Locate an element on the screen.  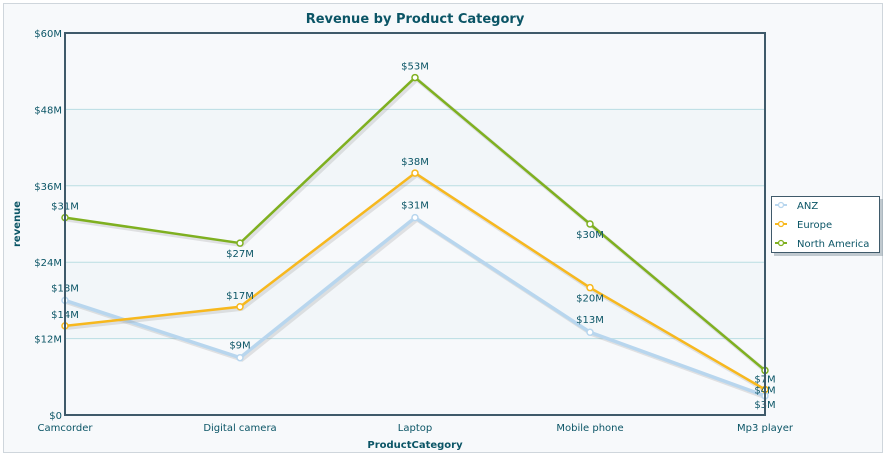
data-label: $38M is located at coordinates (415, 162).